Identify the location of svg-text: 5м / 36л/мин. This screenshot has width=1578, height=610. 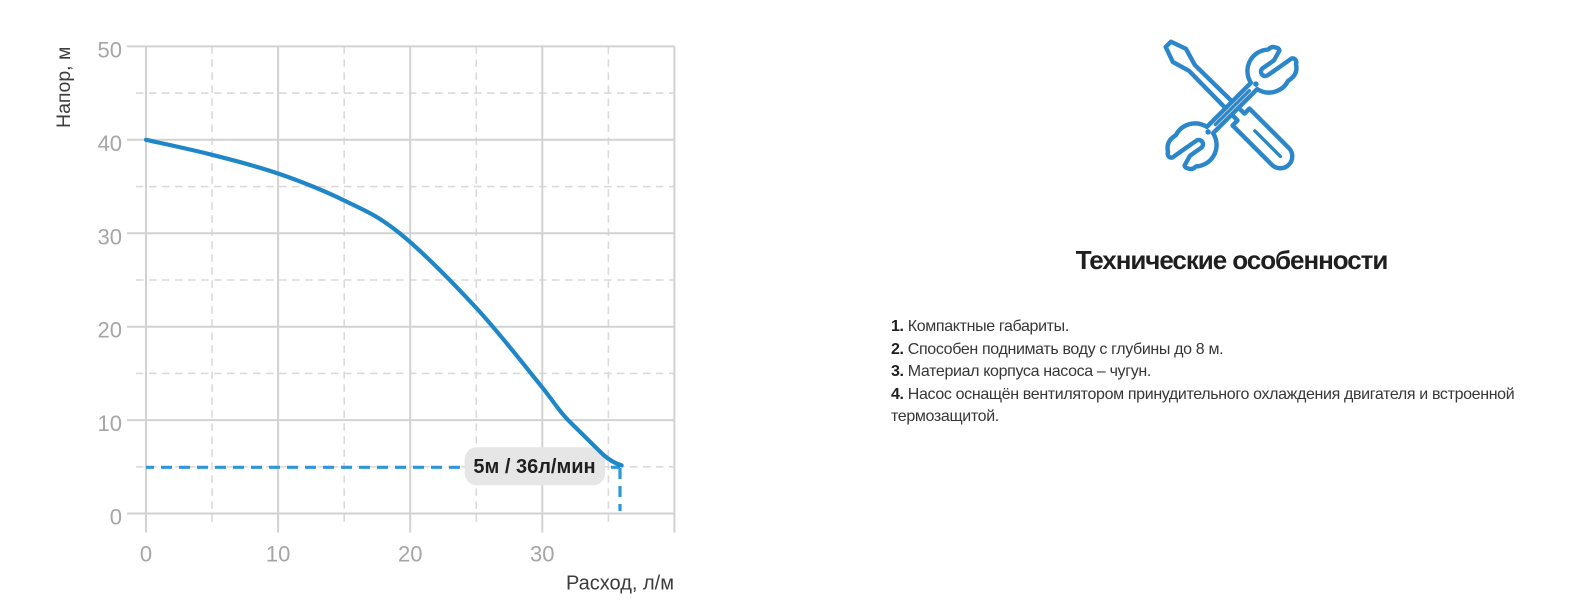
(534, 467).